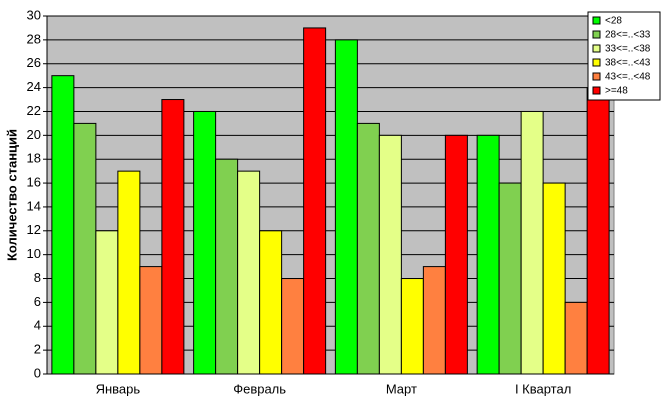 The image size is (667, 415). Describe the element at coordinates (628, 49) in the screenshot. I see `legend-label: 33<=..<38` at that location.